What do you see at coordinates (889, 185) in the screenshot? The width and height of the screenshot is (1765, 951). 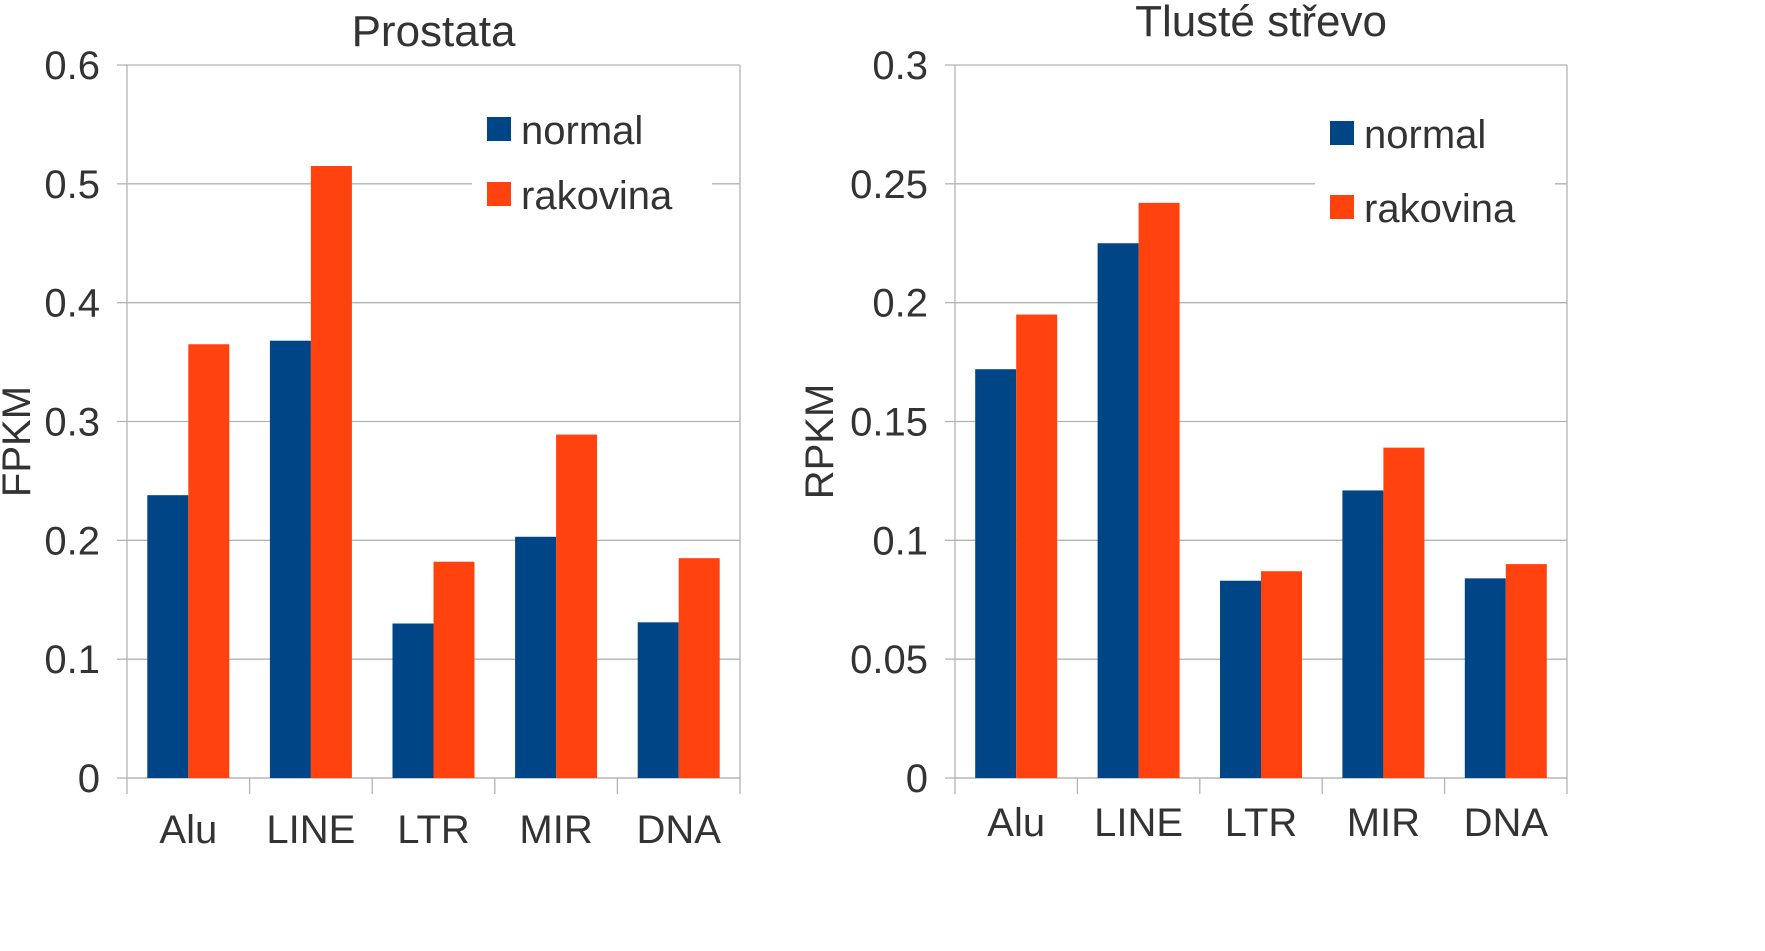 I see `y-tick-label: 0.25` at bounding box center [889, 185].